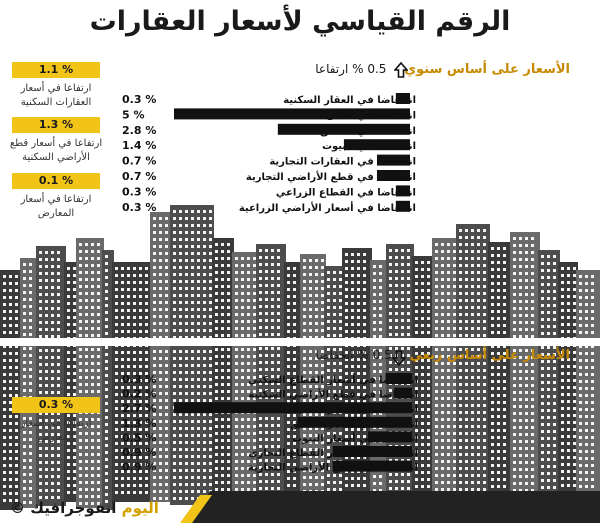 This screenshot has height=523, width=600. What do you see at coordinates (63, 508) in the screenshot?
I see `footer-text: انفوجرافيك ©` at bounding box center [63, 508].